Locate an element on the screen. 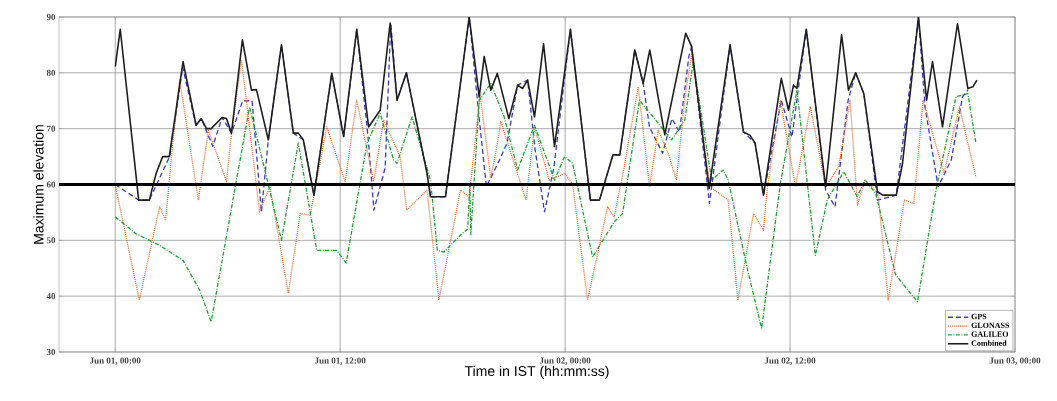 The height and width of the screenshot is (401, 1057). x-tick-label: Jun 03, 00:00 is located at coordinates (1015, 361).